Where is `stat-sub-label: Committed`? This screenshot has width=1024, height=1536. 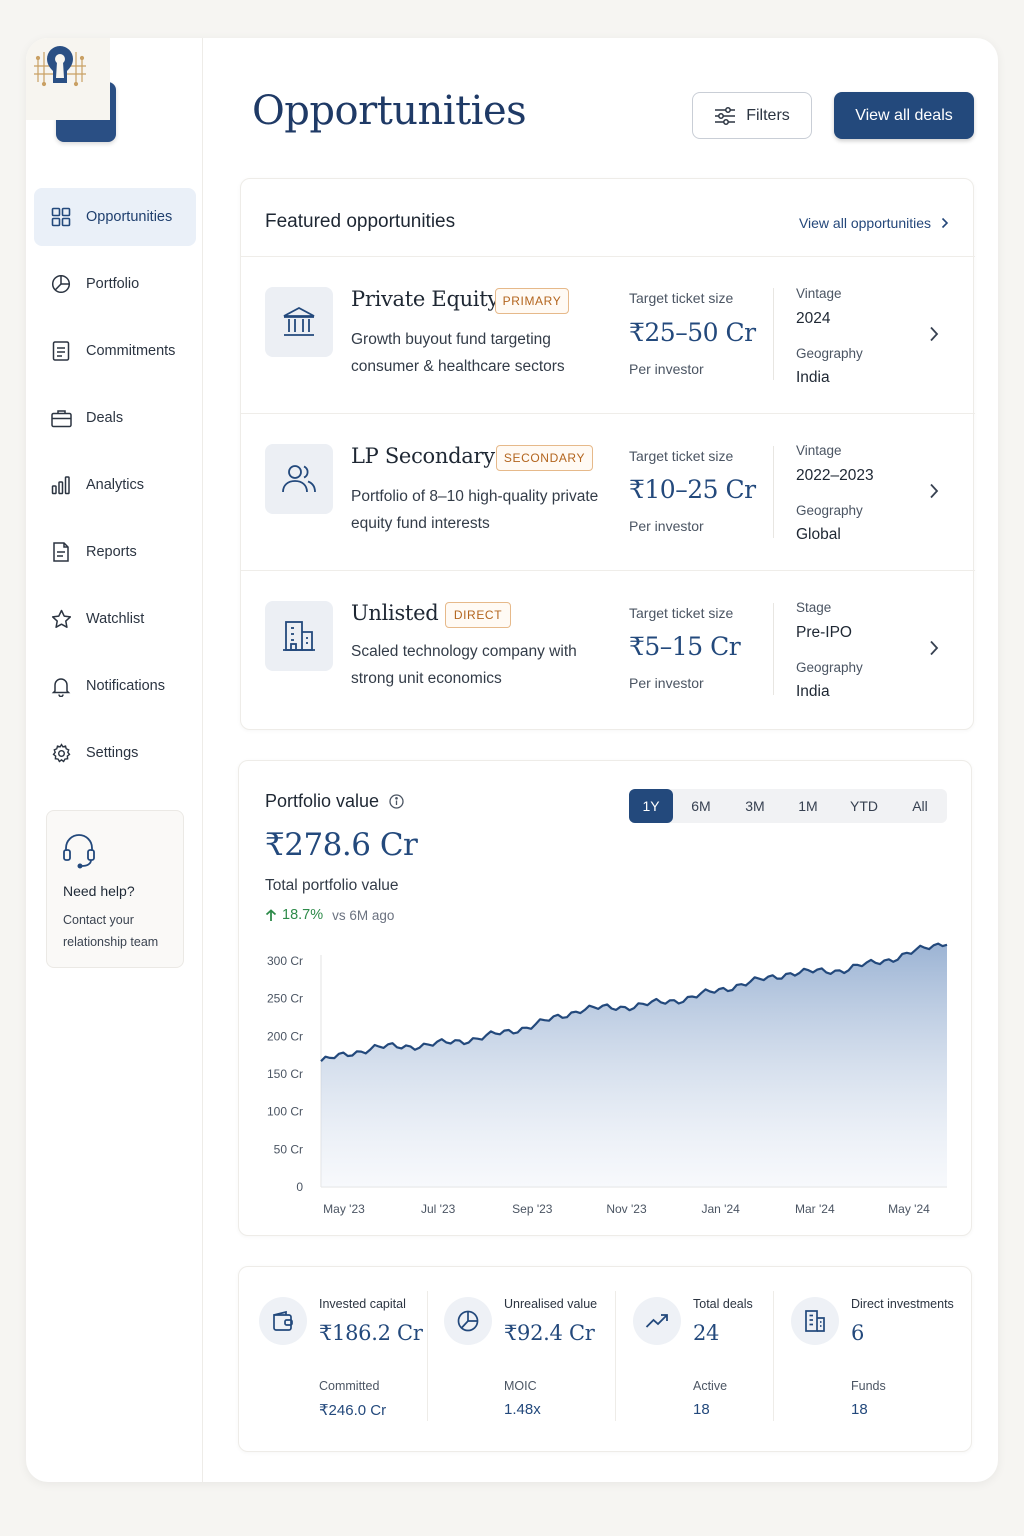 stat-sub-label: Committed is located at coordinates (349, 1386).